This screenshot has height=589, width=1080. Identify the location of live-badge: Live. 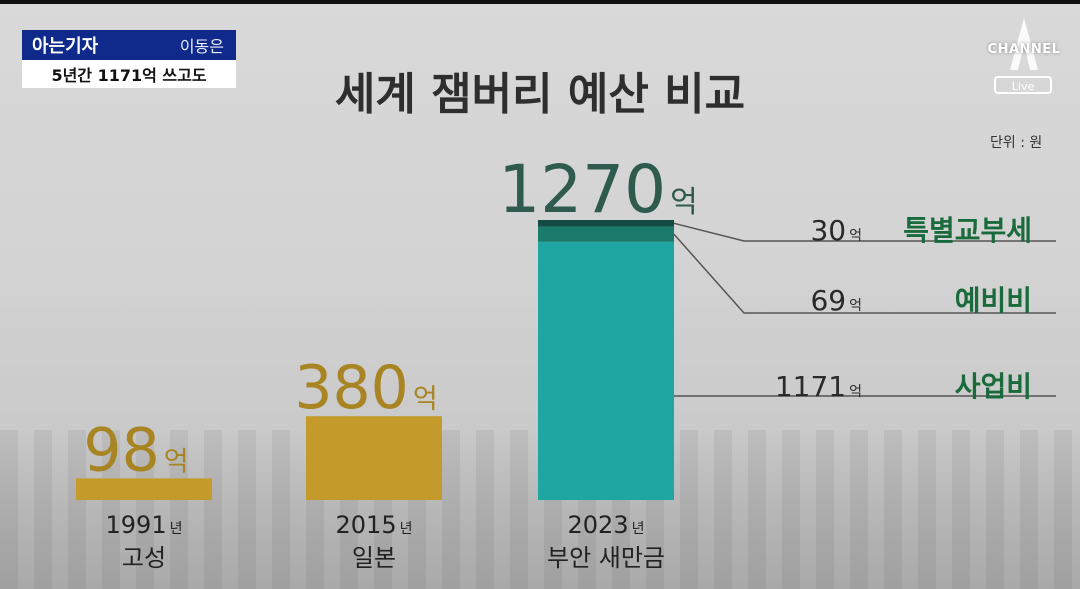
(1023, 85).